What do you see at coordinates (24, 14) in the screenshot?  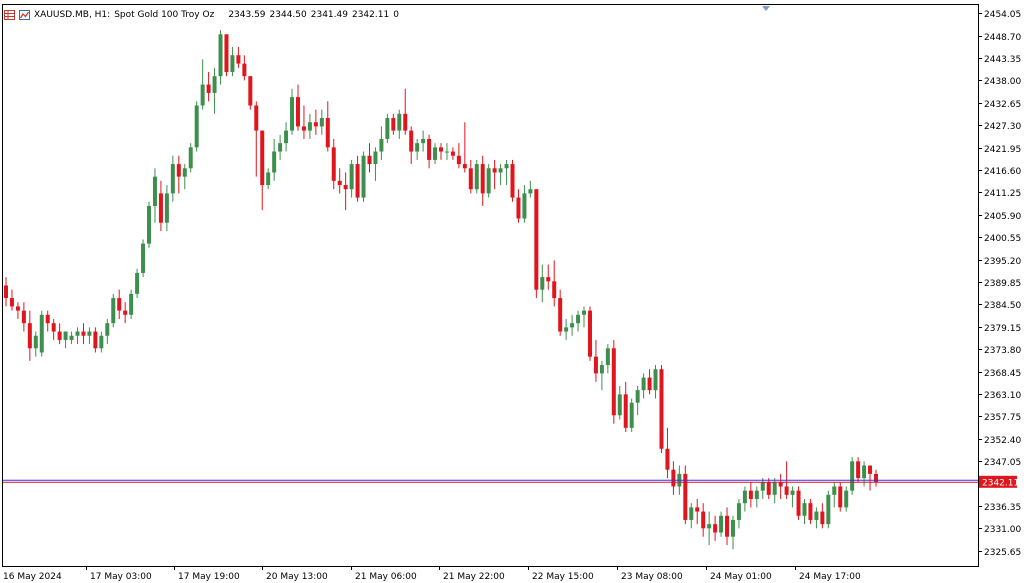 I see `chart-icon` at bounding box center [24, 14].